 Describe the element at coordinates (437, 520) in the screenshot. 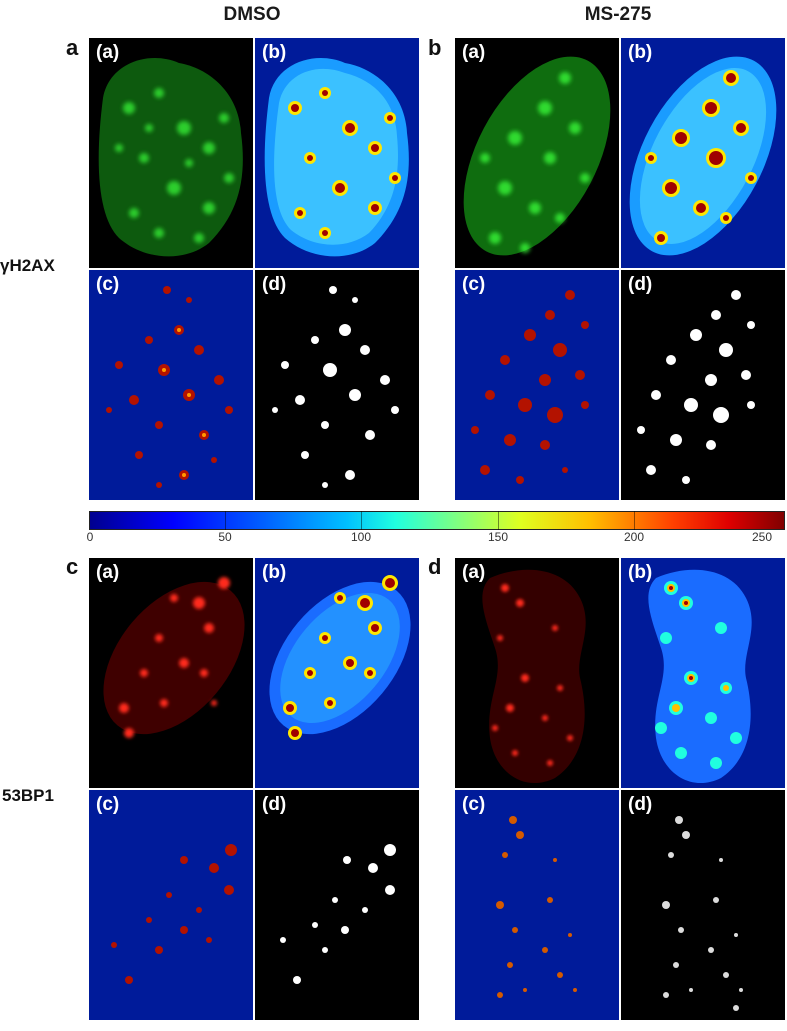

I see `jet-colorbar` at that location.